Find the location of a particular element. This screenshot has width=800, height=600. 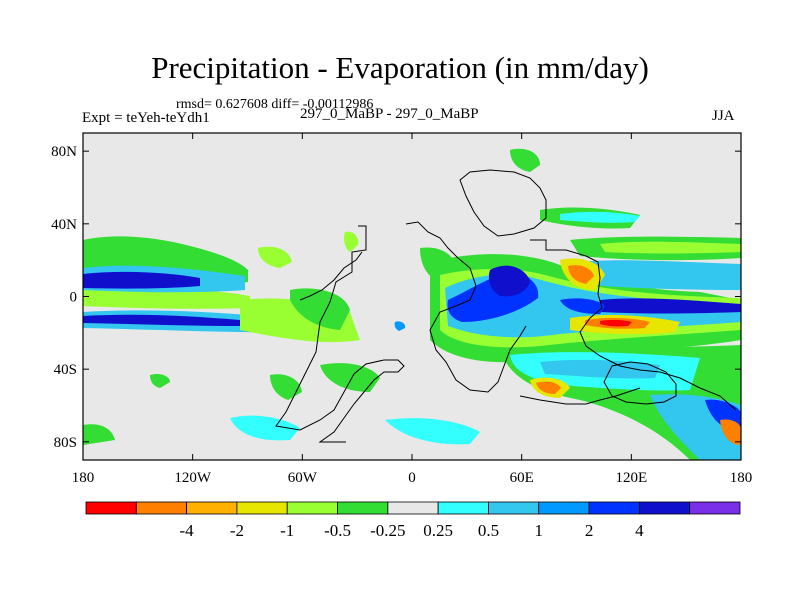

coastline-greenland is located at coordinates (503, 203).